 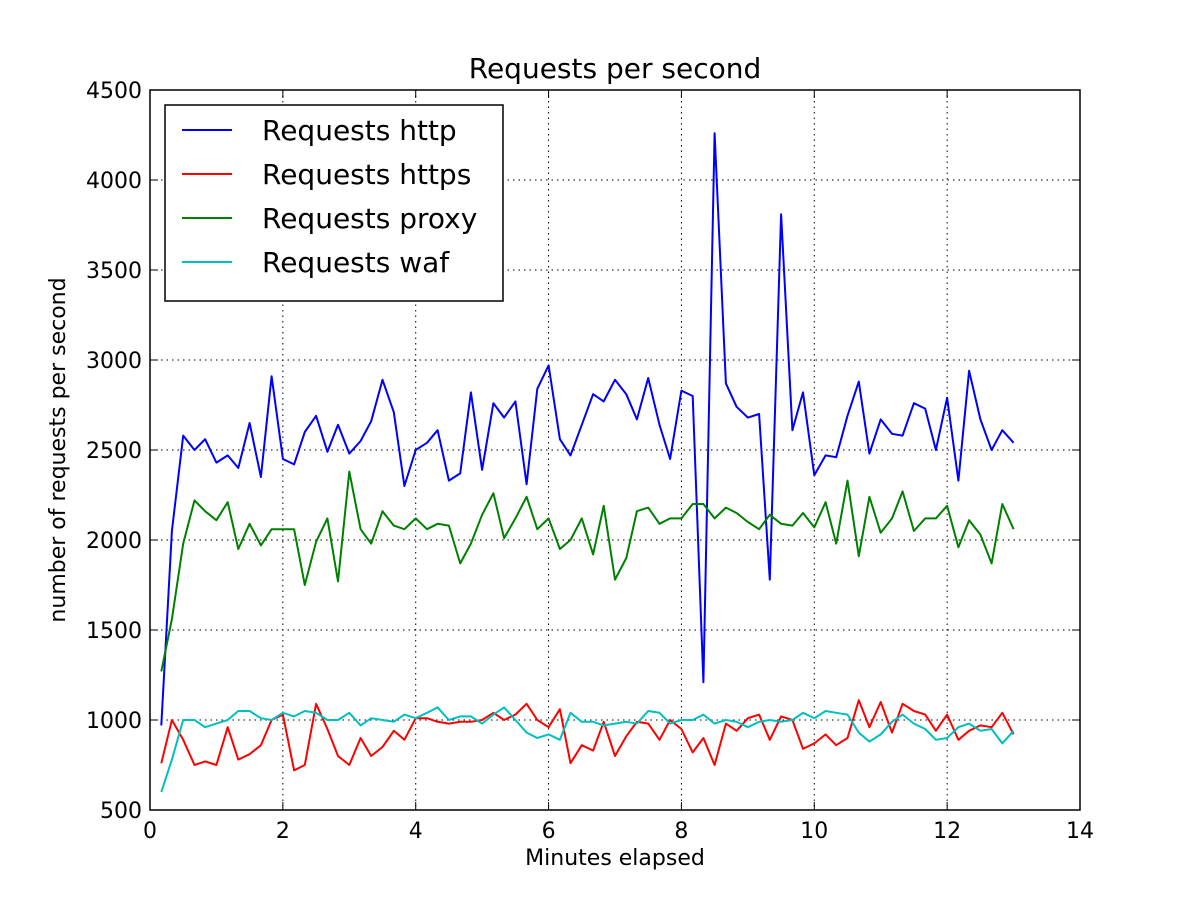 What do you see at coordinates (114, 721) in the screenshot?
I see `y-tick-label: 1000` at bounding box center [114, 721].